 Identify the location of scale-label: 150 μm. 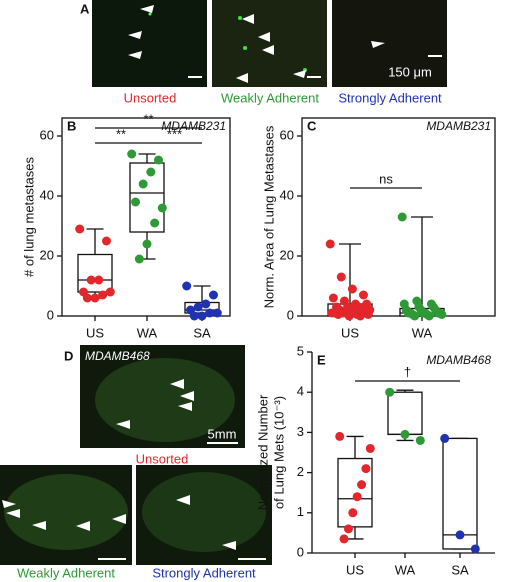
(410, 71).